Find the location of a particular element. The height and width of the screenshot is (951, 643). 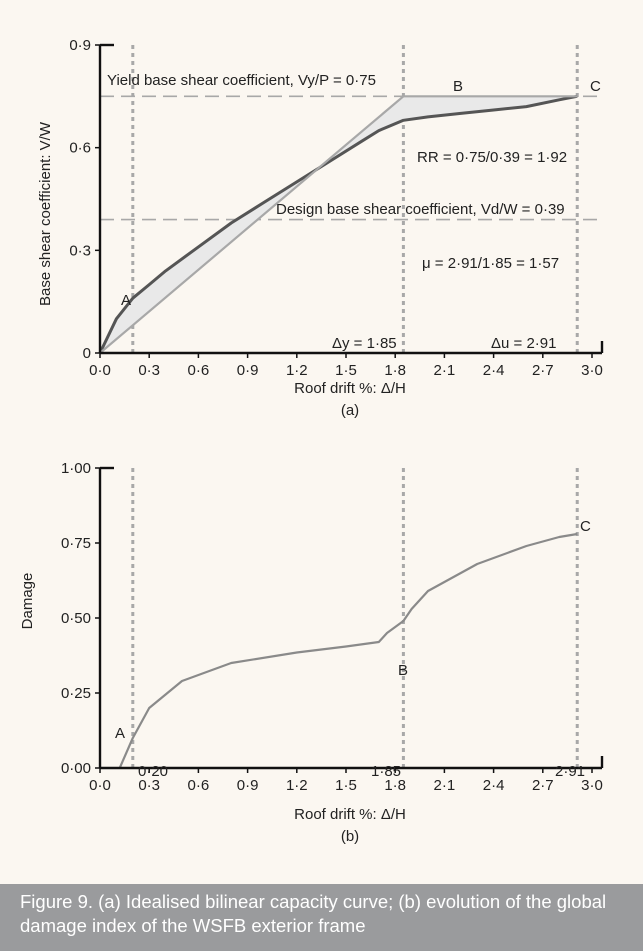

y-tick-label: 0 is located at coordinates (87, 353).